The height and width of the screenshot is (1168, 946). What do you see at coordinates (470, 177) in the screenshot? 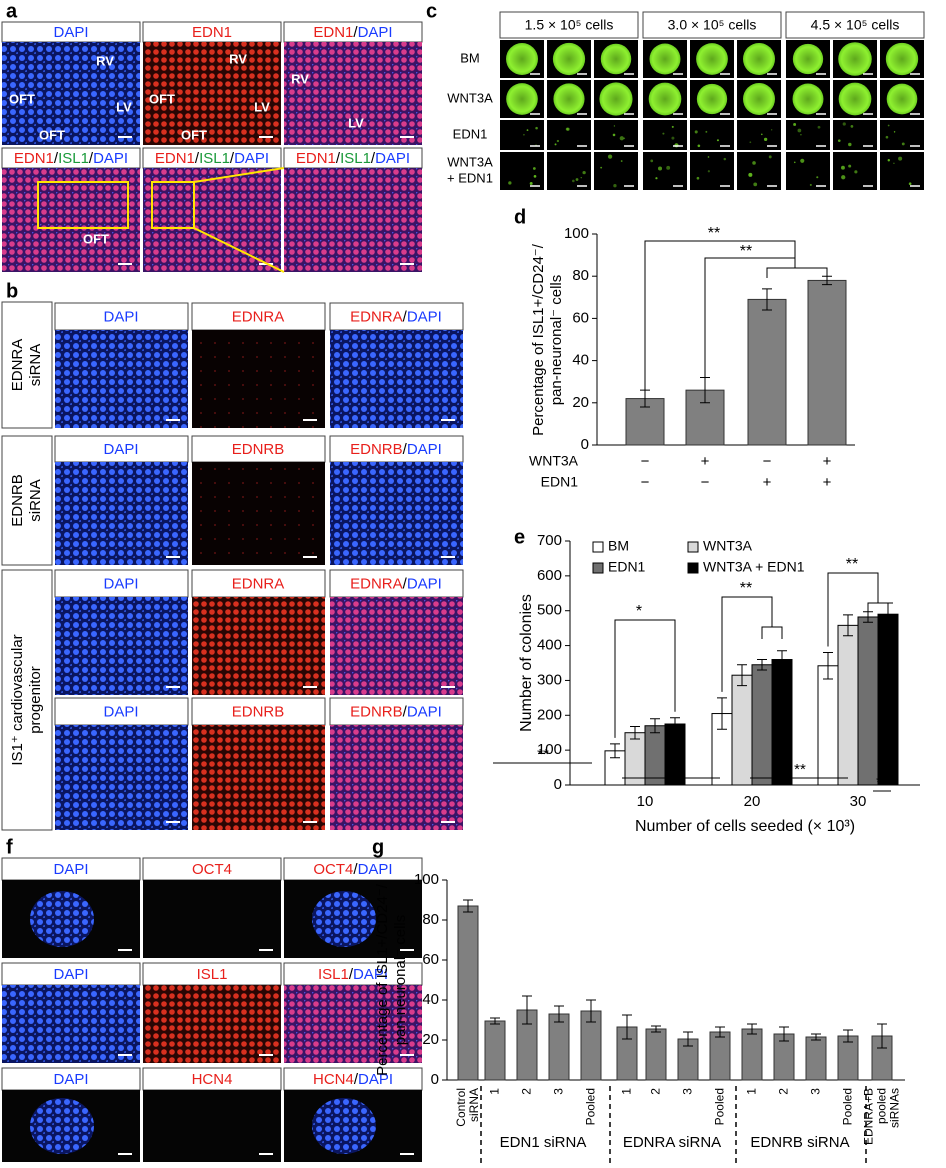
I see `row-label: + EDN1` at bounding box center [470, 177].